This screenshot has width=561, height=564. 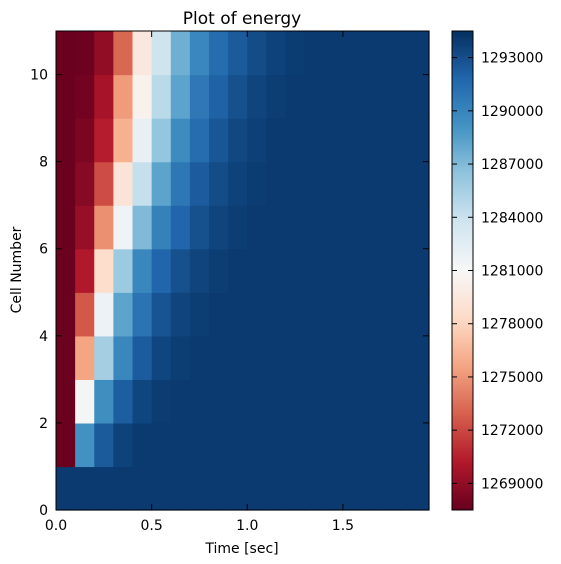 I want to click on y-tick-label: 10, so click(x=39, y=76).